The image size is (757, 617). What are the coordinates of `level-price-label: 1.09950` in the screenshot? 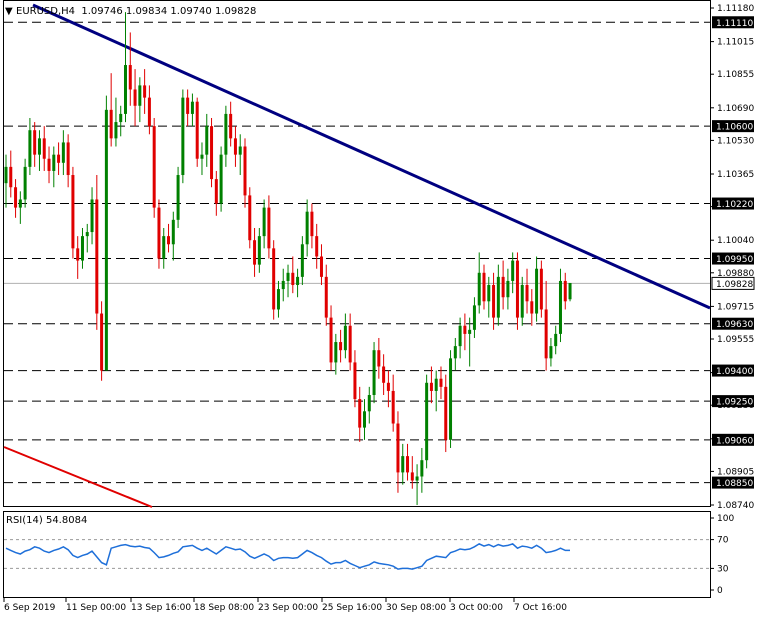 It's located at (734, 260).